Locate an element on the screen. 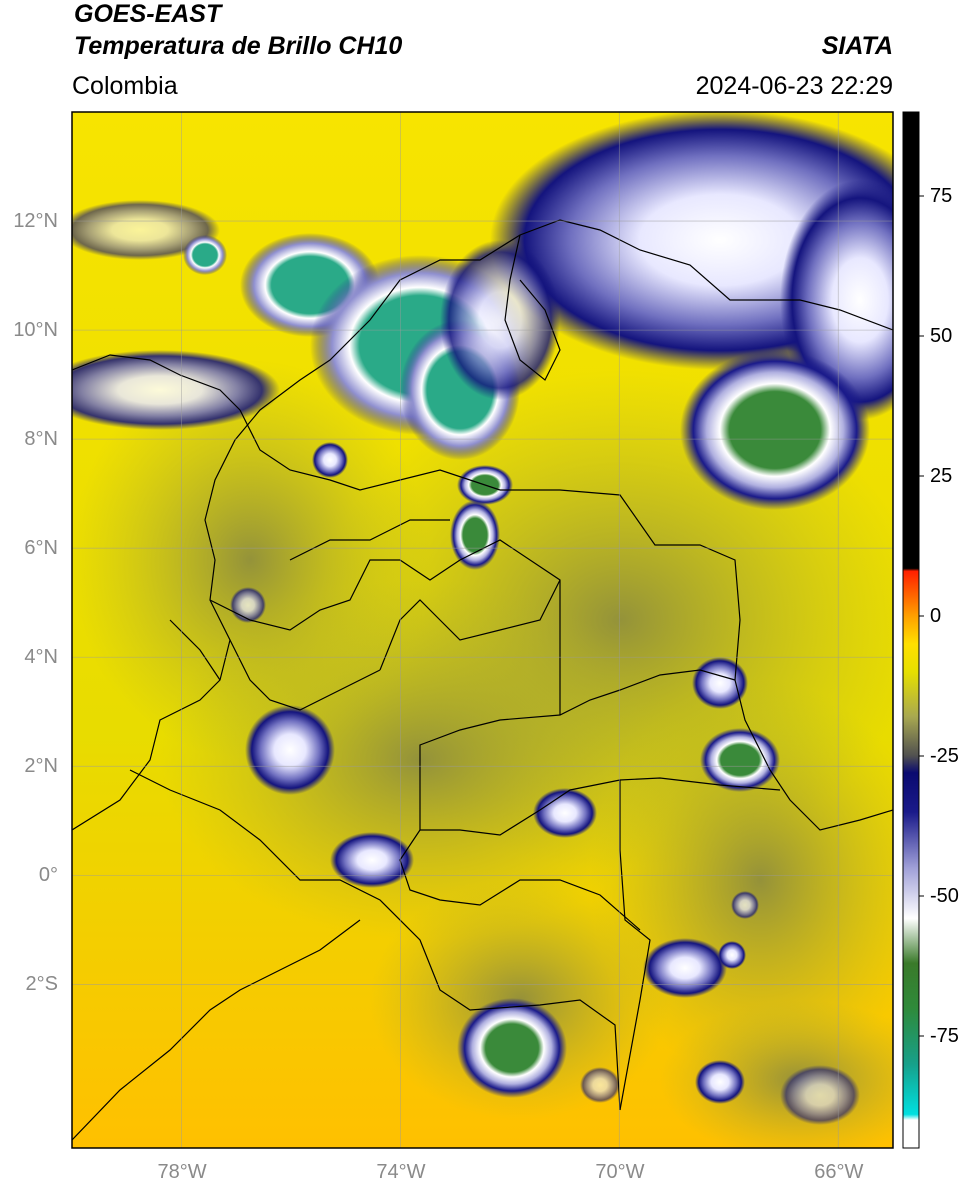 The height and width of the screenshot is (1190, 966). lon-tick-label: 74°W is located at coordinates (401, 1172).